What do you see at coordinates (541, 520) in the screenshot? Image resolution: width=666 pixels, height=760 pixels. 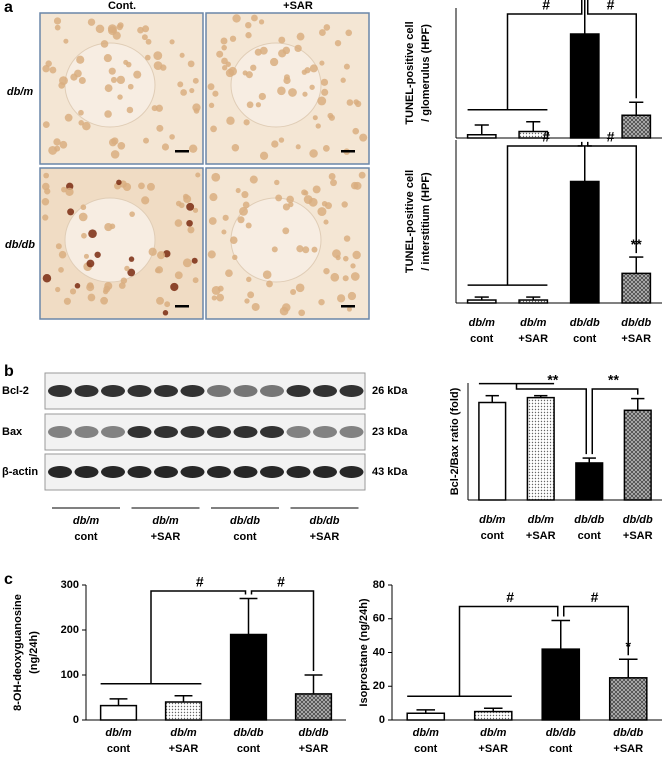 I see `x-tick-label: db/m` at bounding box center [541, 520].